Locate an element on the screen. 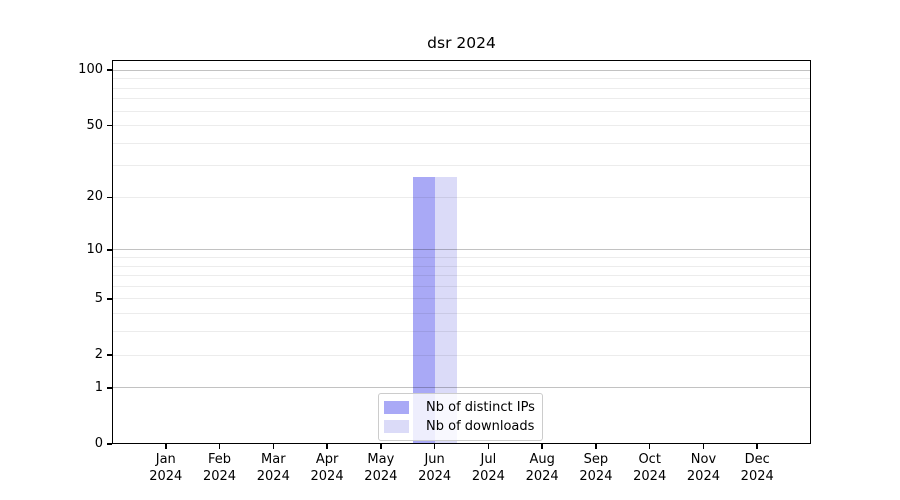  x-tickmark-feb is located at coordinates (219, 446).